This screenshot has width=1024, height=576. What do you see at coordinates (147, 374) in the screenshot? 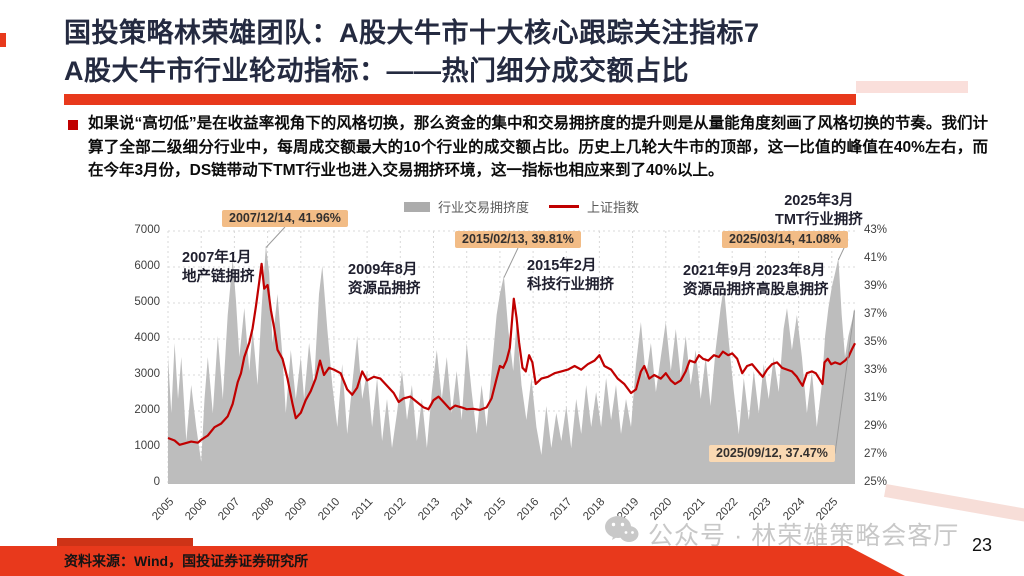
I see `left-axis-tick: 3000` at bounding box center [147, 374].